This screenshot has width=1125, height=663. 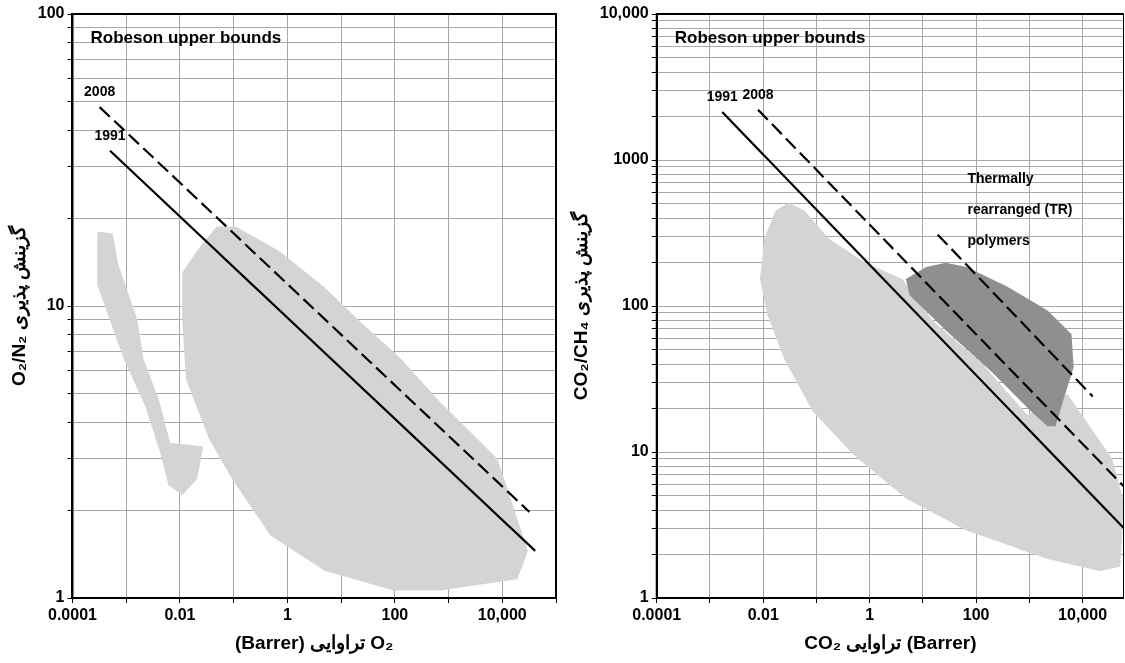 I want to click on x-axis-title: CO₂ تراوایی (Barrer), so click(x=890, y=642).